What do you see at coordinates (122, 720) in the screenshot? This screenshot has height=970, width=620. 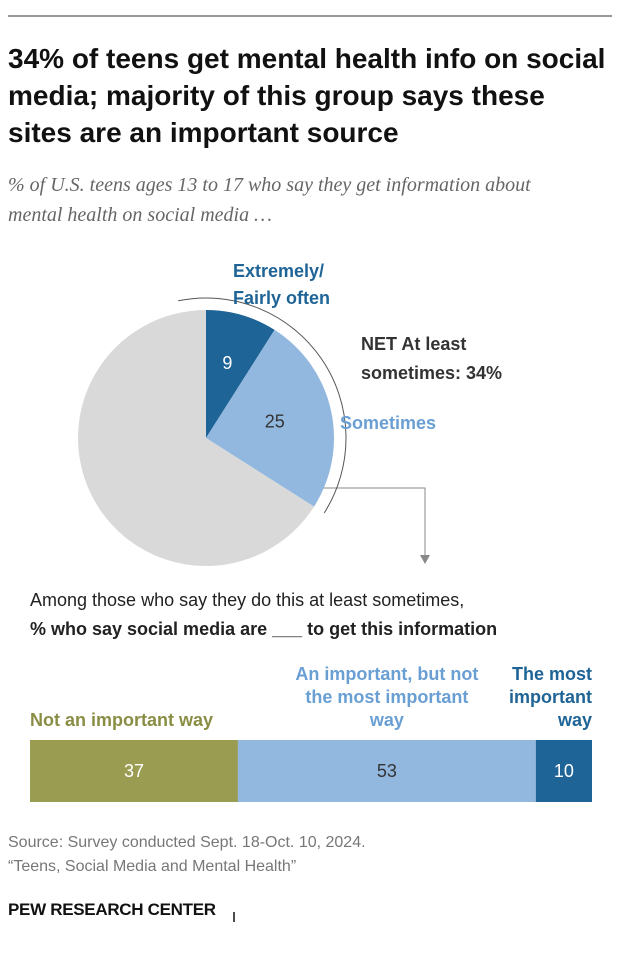 I see `legend-label: Not an important way` at bounding box center [122, 720].